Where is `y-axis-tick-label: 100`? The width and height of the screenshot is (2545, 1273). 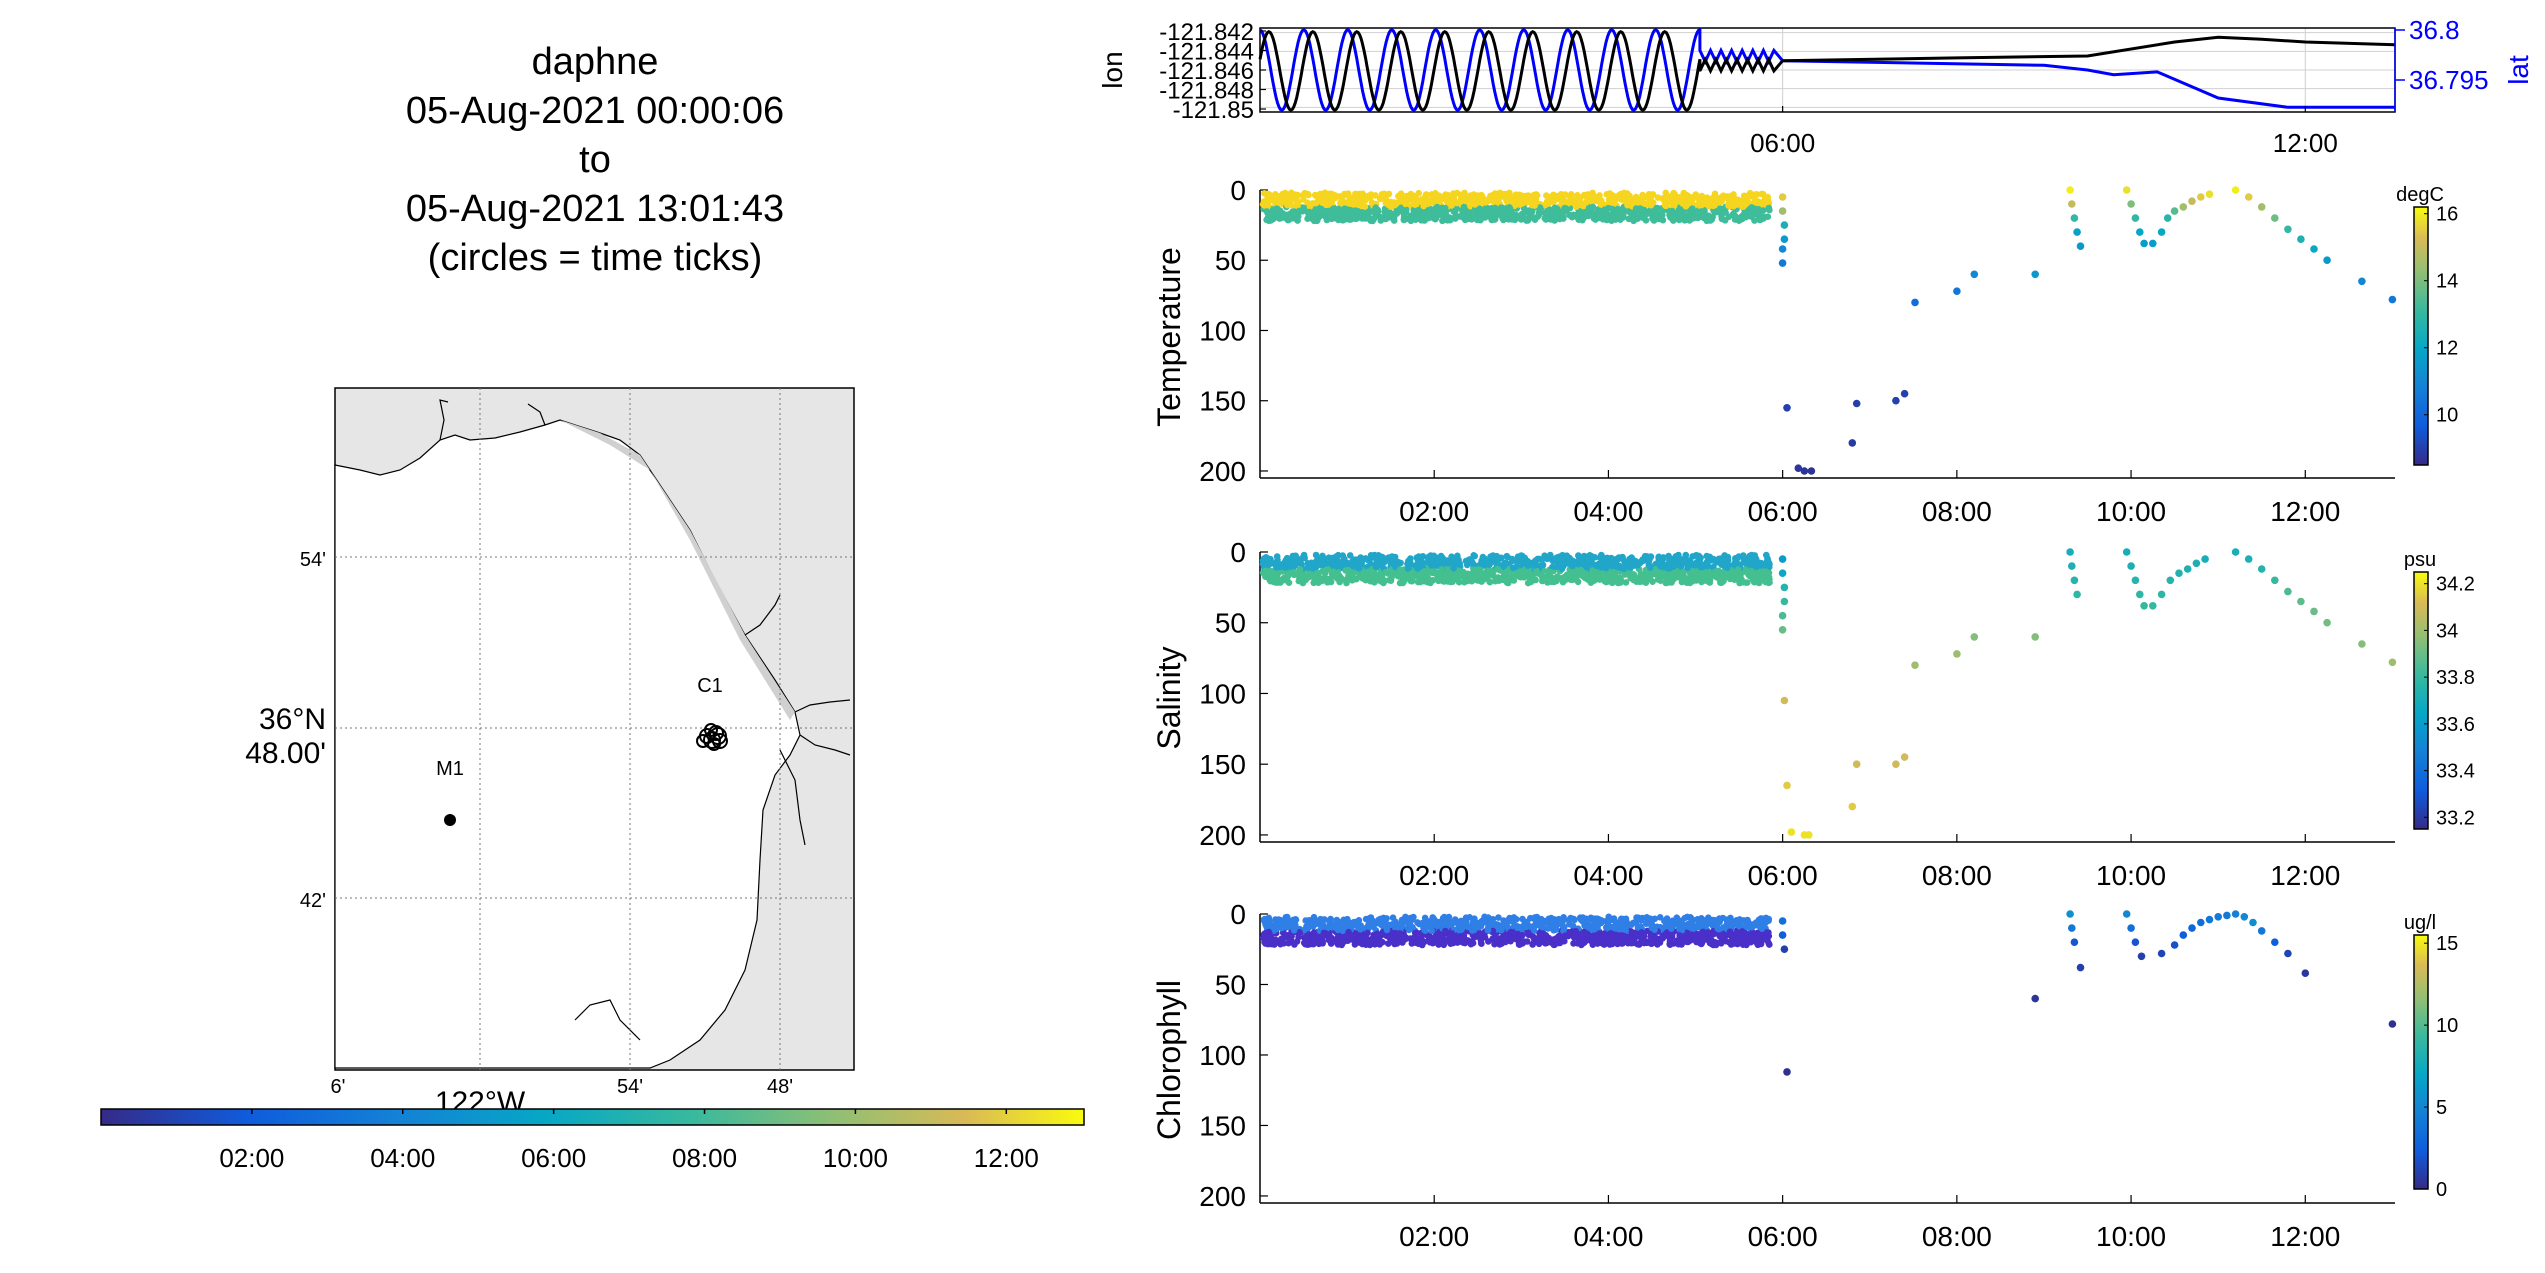 y-axis-tick-label: 100 is located at coordinates (1222, 330).